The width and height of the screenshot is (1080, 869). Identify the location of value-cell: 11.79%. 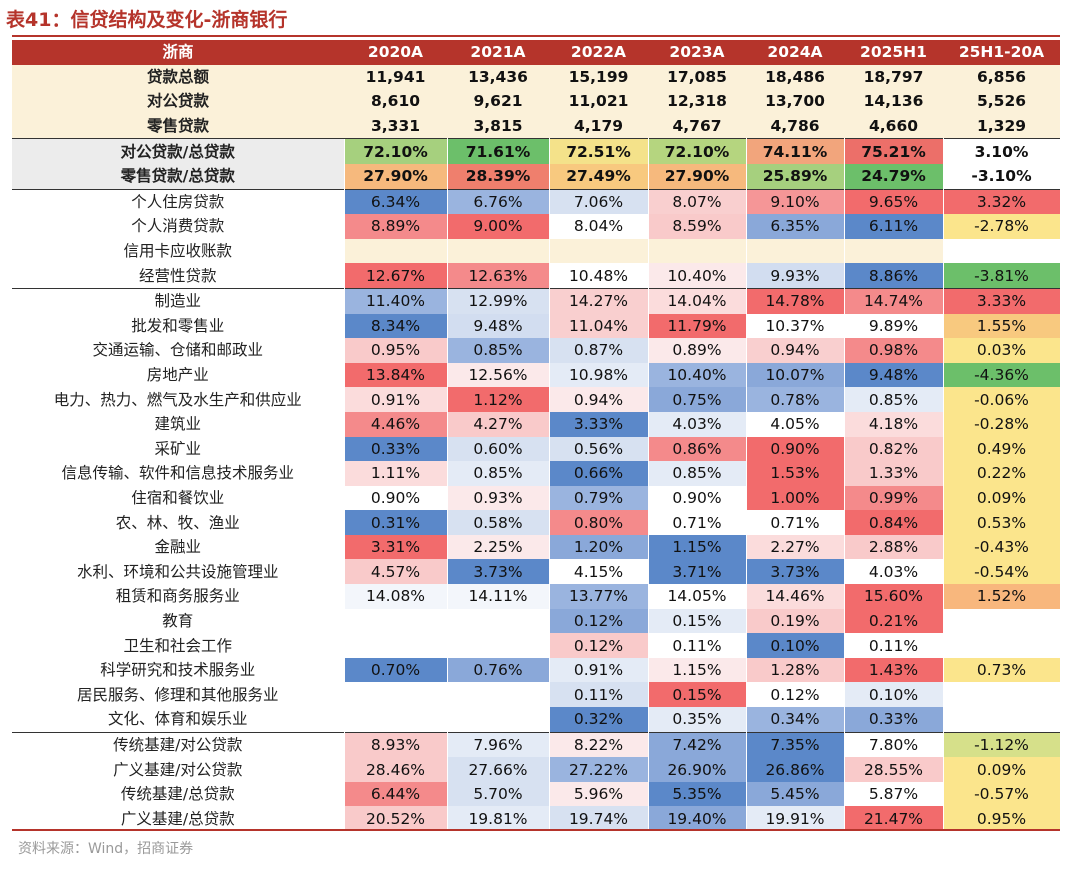
(697, 326).